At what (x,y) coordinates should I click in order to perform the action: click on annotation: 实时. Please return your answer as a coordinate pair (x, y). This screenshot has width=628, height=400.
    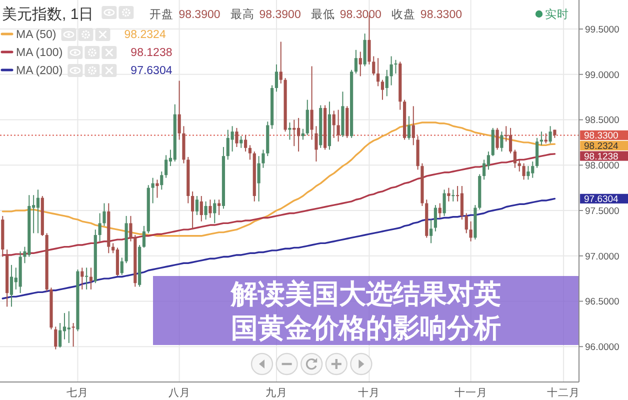
    Looking at the image, I should click on (557, 15).